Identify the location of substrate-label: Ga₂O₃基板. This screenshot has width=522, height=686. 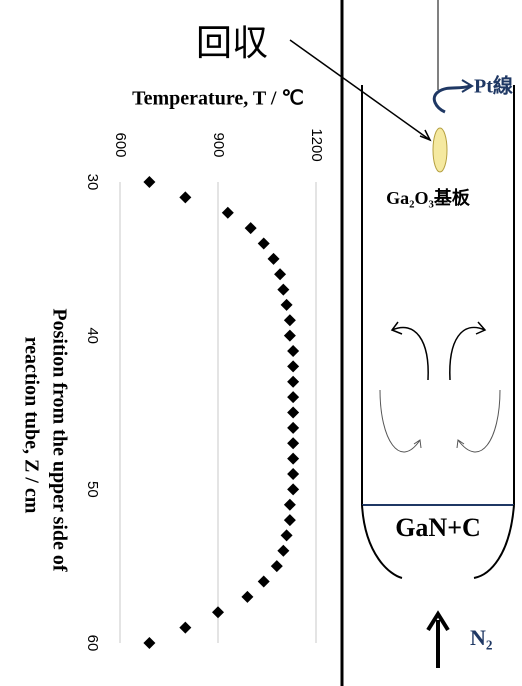
(428, 197).